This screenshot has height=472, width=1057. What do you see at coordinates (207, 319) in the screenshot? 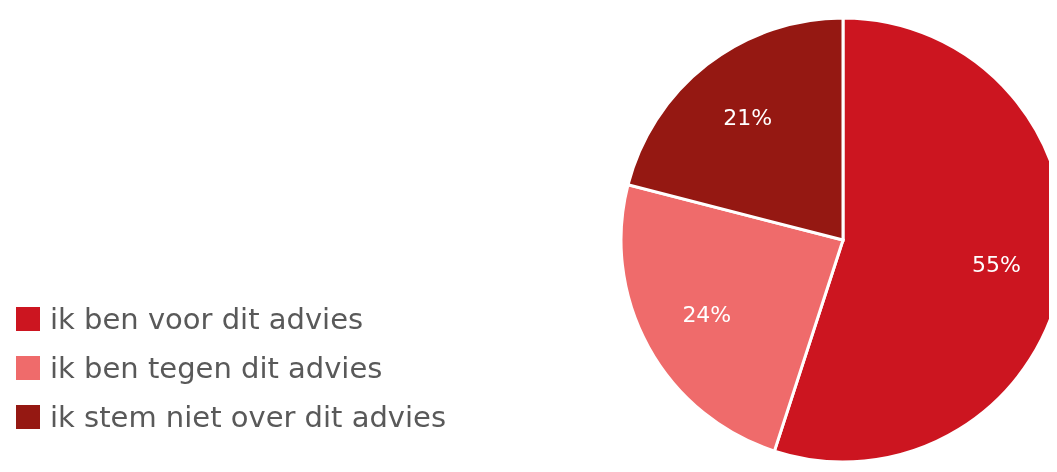
I see `legend-label: ik ben voor dit advies` at bounding box center [207, 319].